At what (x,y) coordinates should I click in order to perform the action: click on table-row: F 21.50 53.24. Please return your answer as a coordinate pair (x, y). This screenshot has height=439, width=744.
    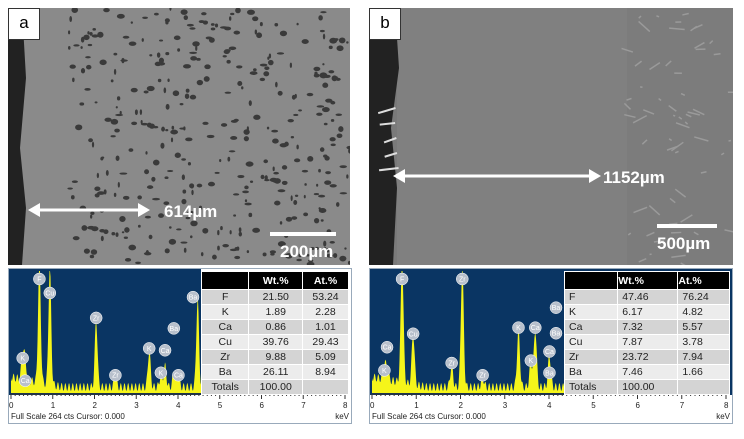
    Looking at the image, I should click on (274, 297).